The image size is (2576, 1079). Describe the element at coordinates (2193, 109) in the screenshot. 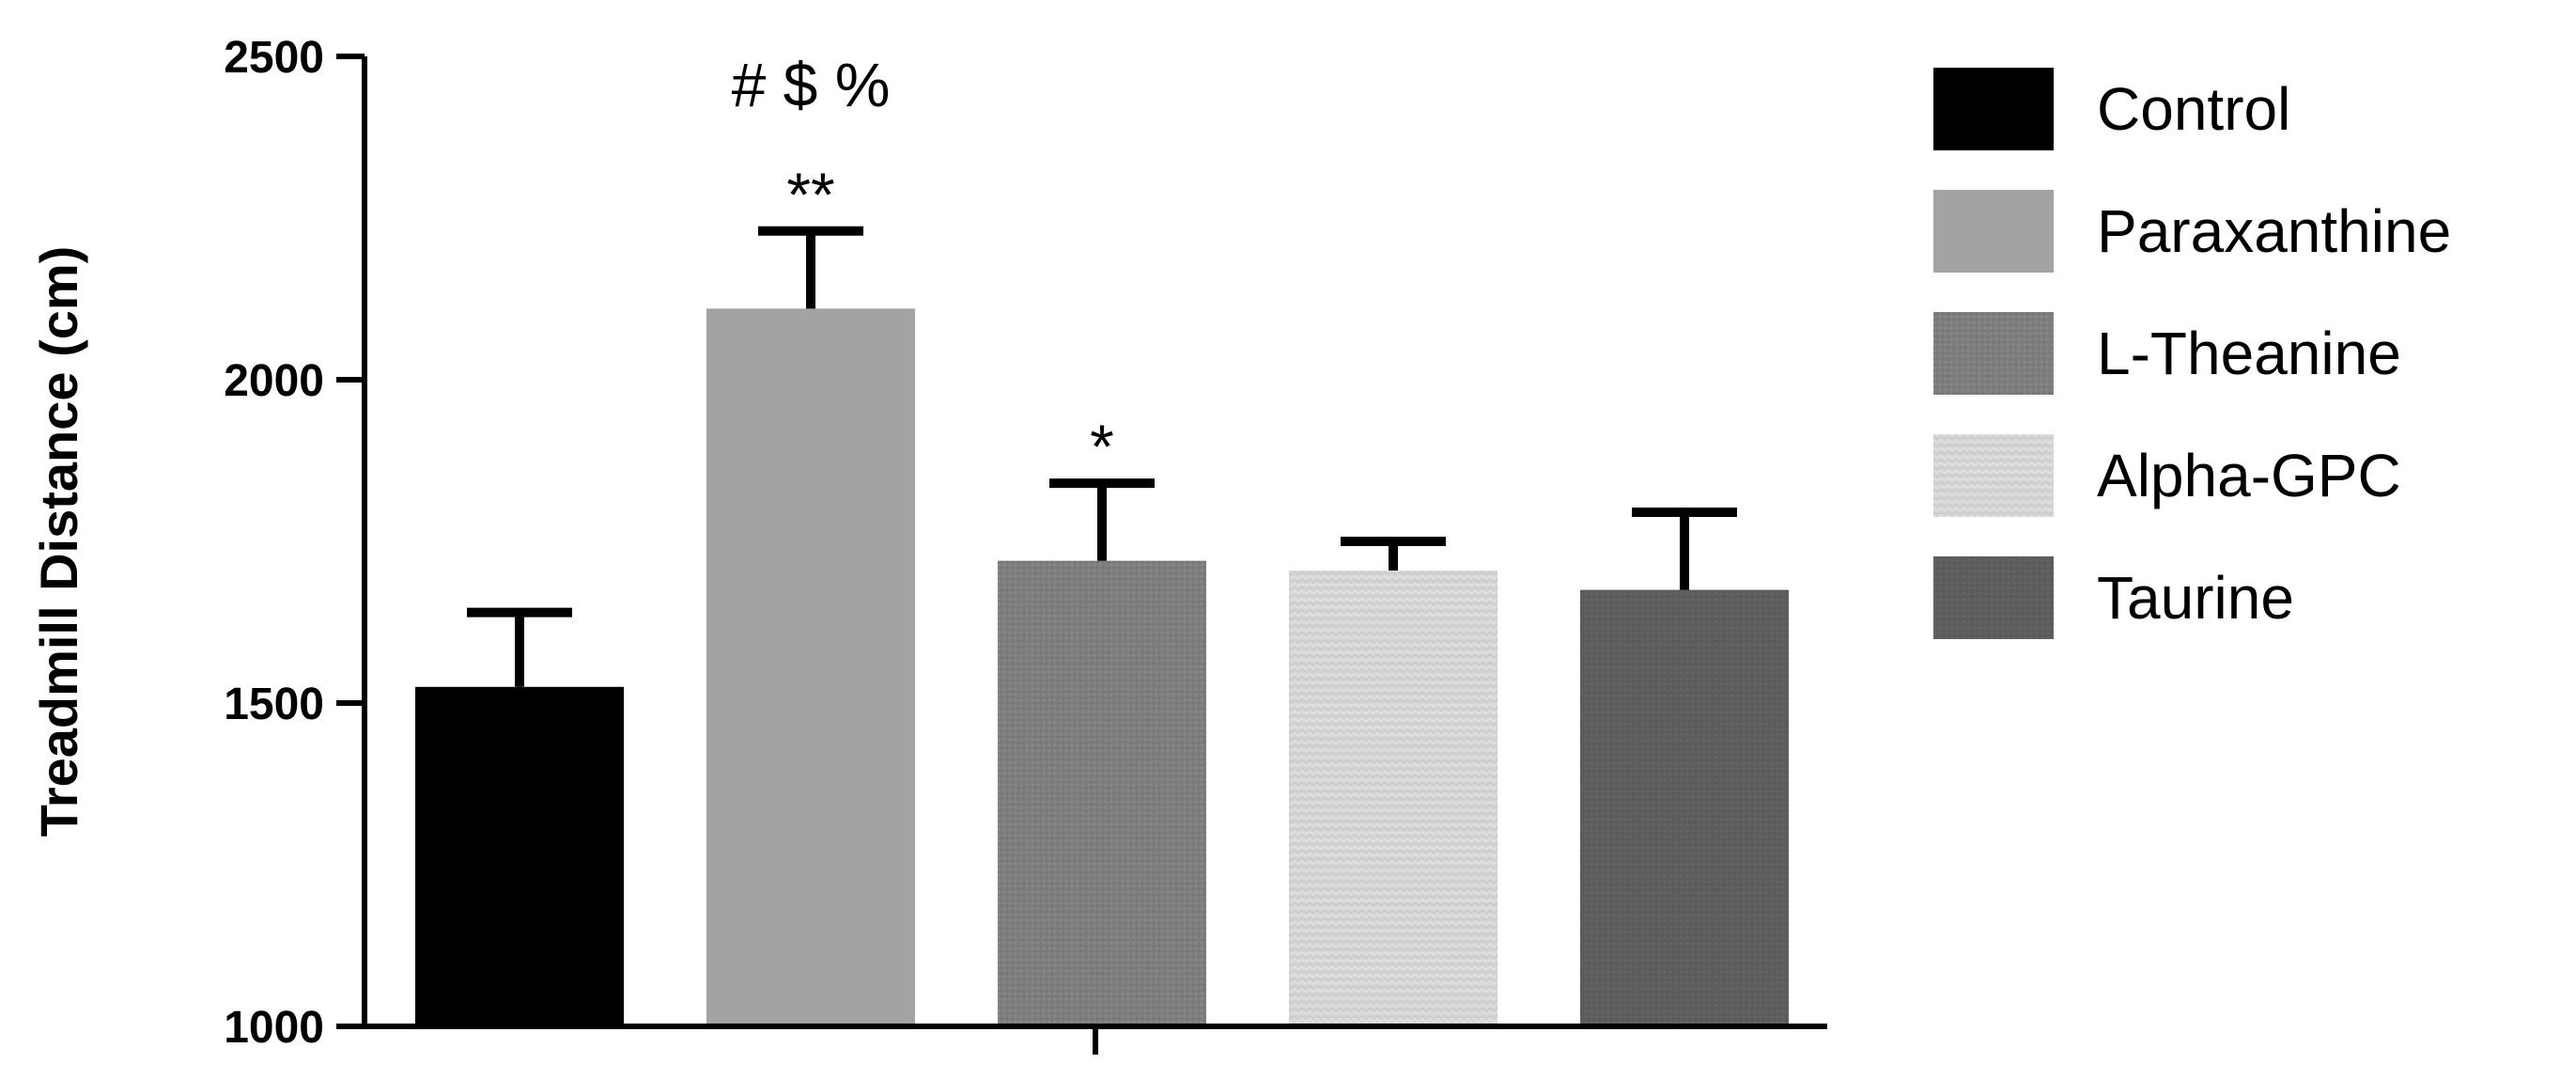

I see `legend-label-control: Control` at that location.